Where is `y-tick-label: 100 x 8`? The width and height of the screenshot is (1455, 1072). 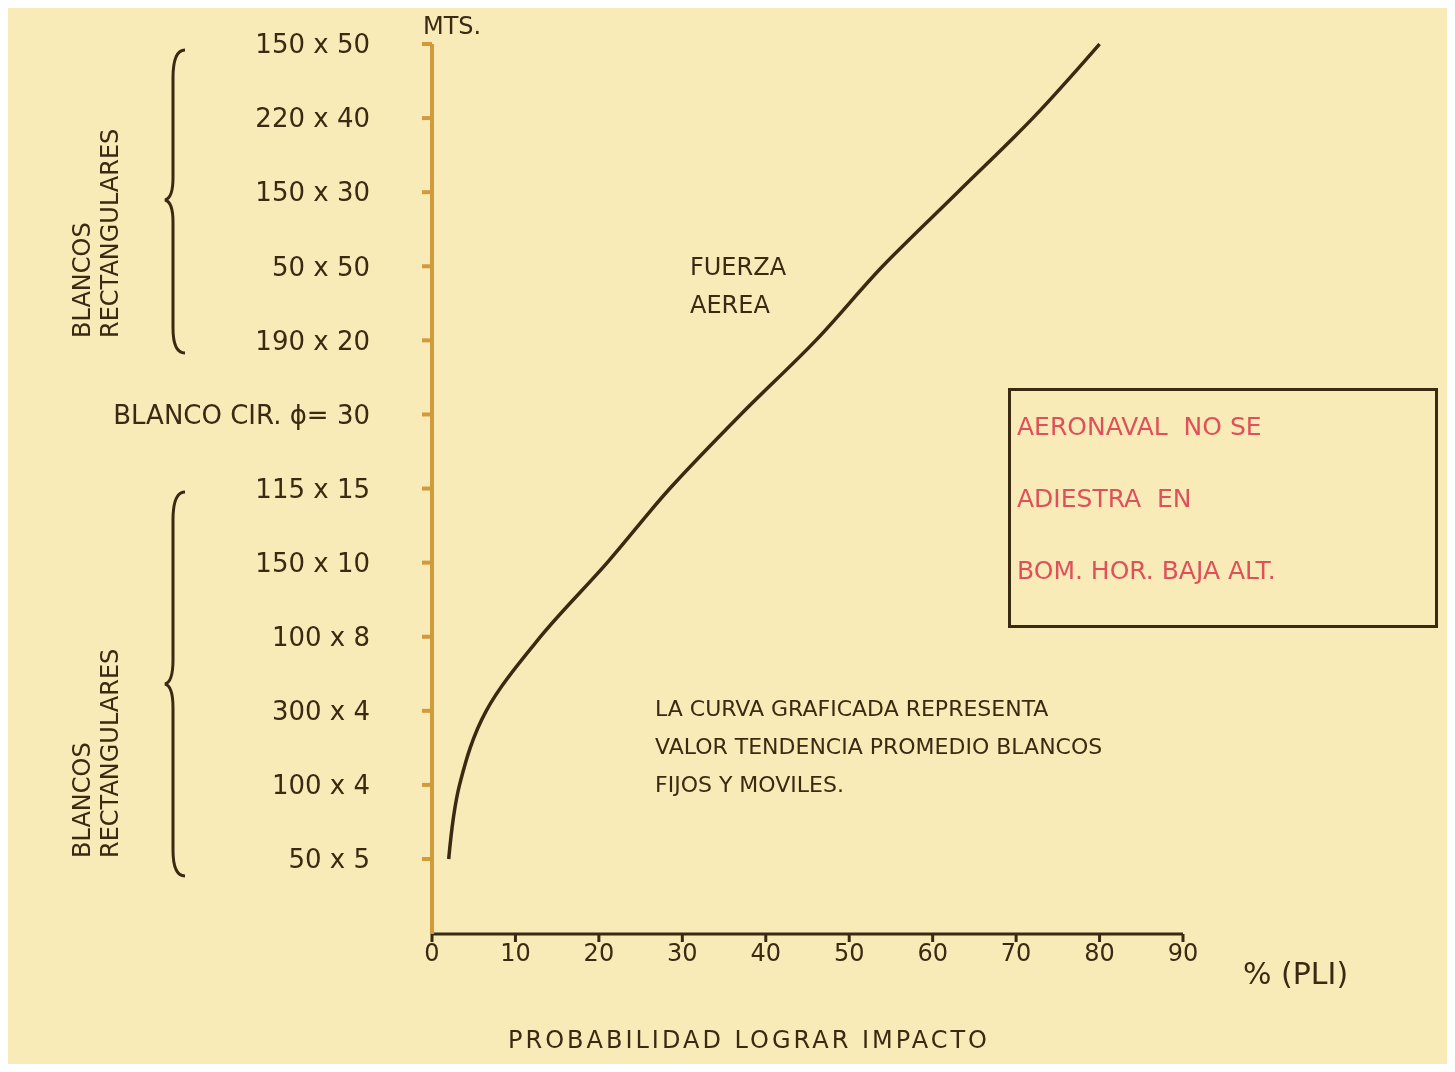
y-tick-label: 100 x 8 is located at coordinates (320, 636).